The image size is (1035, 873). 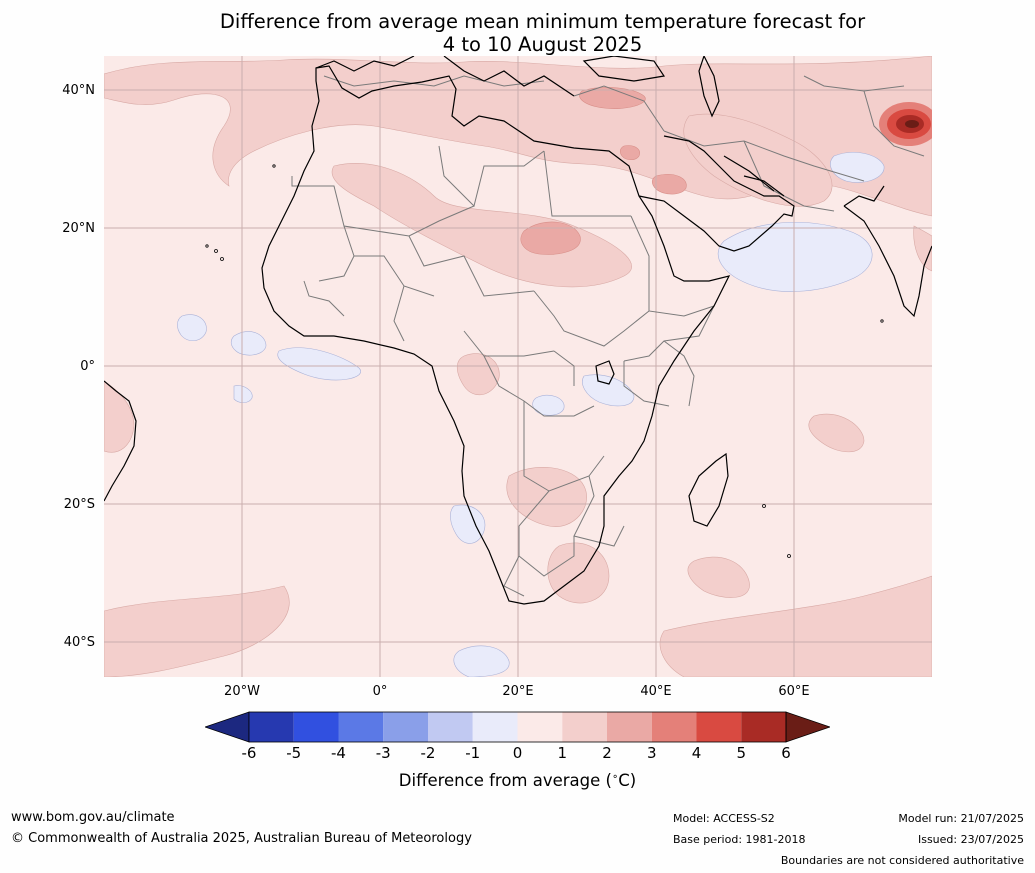 What do you see at coordinates (786, 753) in the screenshot?
I see `colorbar-tick-label: 6` at bounding box center [786, 753].